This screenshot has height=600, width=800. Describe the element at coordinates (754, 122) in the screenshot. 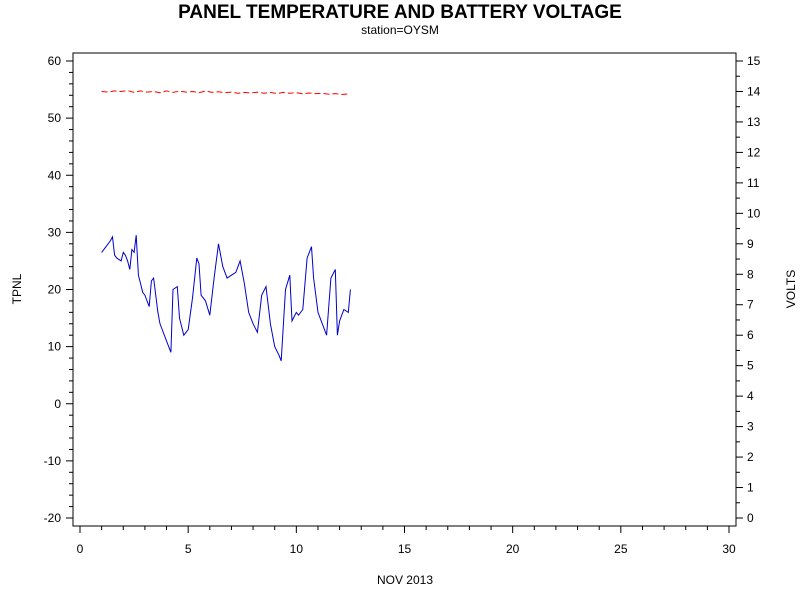

I see `y-right-tick-label: 13` at that location.